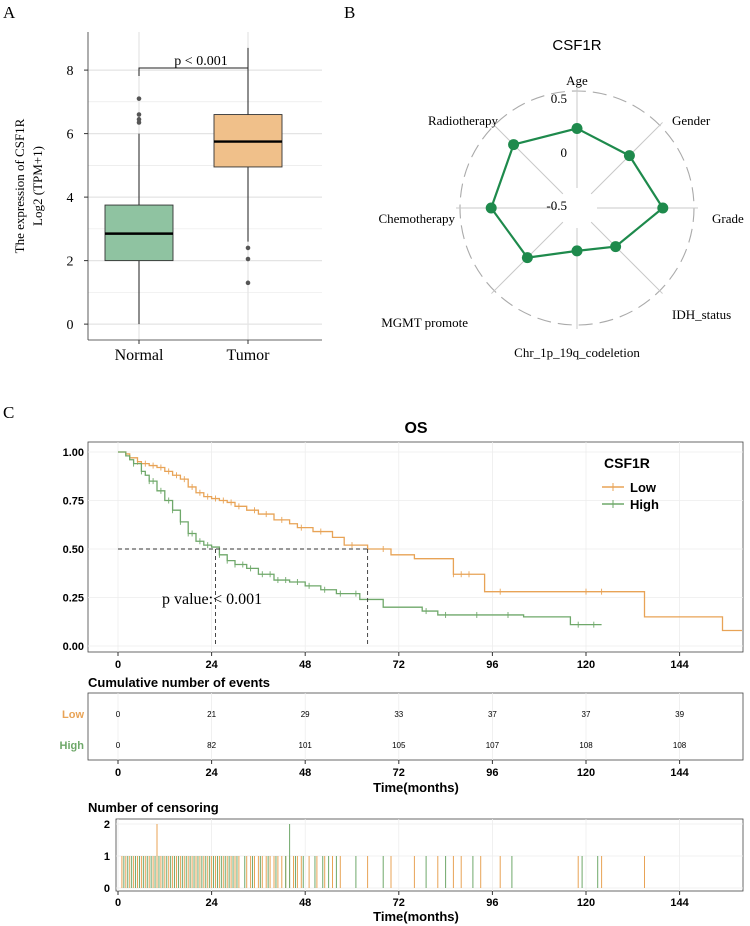  I want to click on events-cell: 39, so click(679, 714).